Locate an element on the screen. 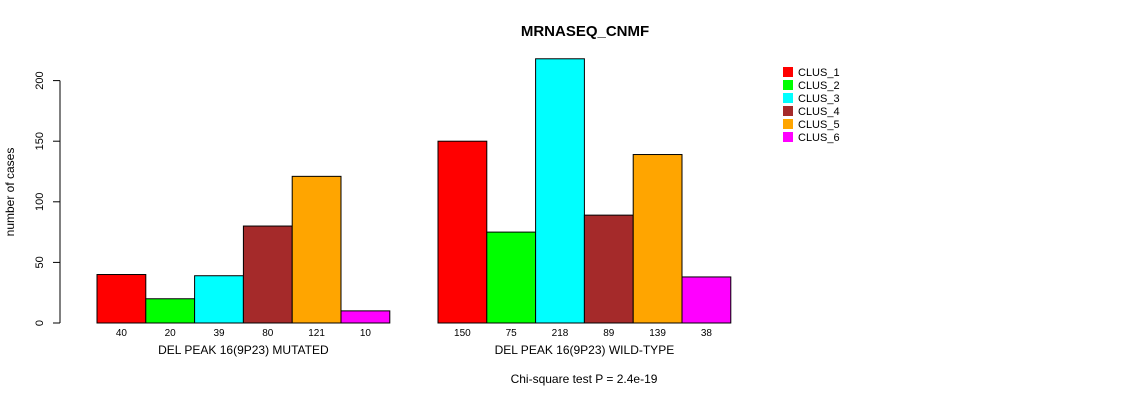 The height and width of the screenshot is (400, 1140). chart-title: MRNASEQ_CNMF is located at coordinates (585, 31).